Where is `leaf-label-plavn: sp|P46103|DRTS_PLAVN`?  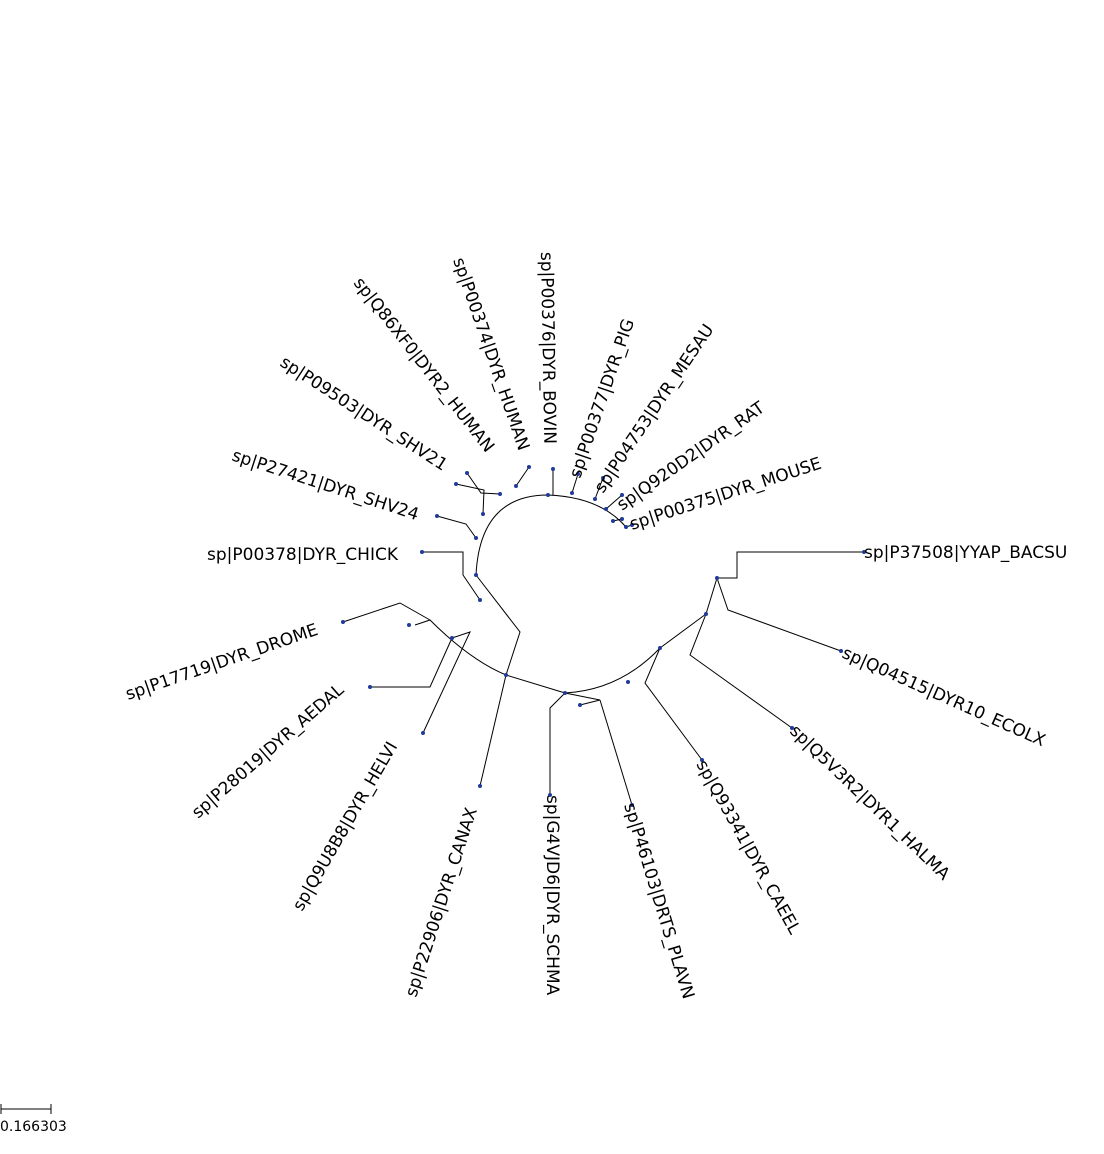 leaf-label-plavn: sp|P46103|DRTS_PLAVN is located at coordinates (658, 901).